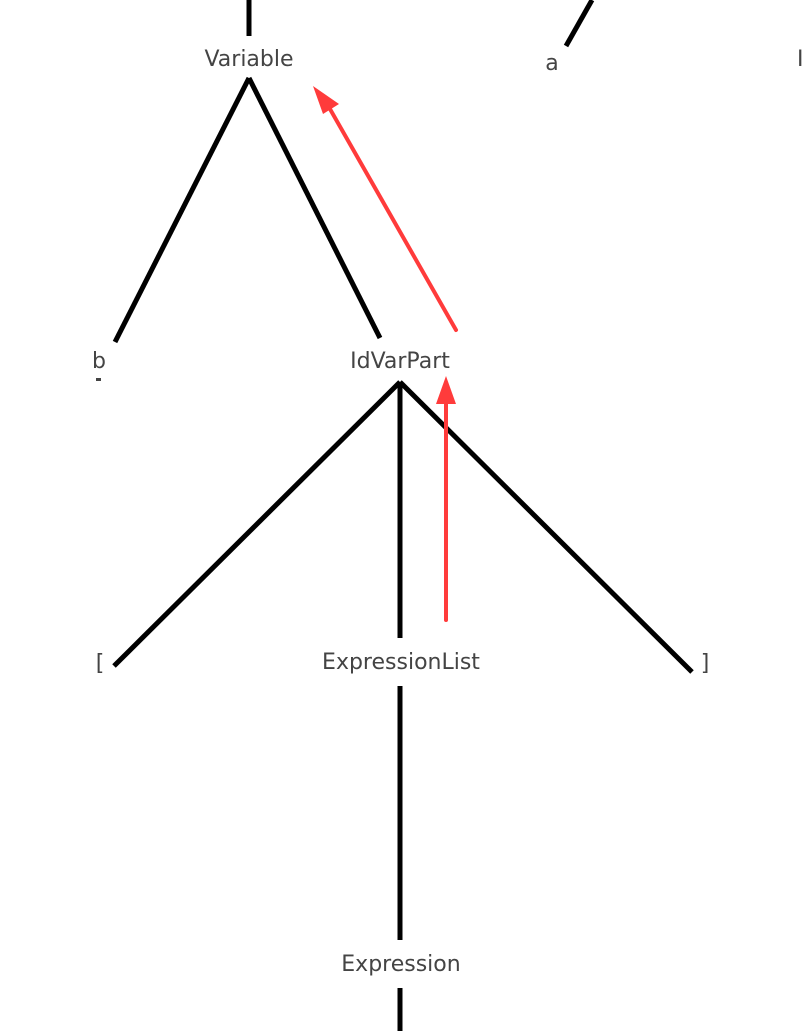 Image resolution: width=802 pixels, height=1031 pixels. Describe the element at coordinates (385, 209) in the screenshot. I see `annotation-arrow-to-variable` at that location.